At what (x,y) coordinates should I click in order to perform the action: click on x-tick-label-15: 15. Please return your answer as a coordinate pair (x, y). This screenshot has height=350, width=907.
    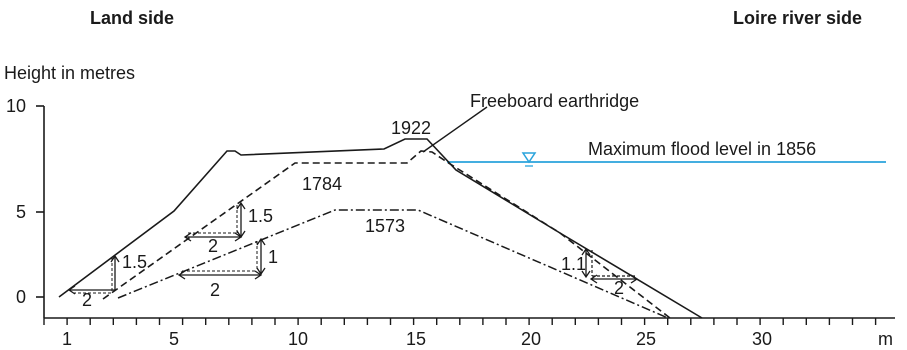
    Looking at the image, I should click on (416, 339).